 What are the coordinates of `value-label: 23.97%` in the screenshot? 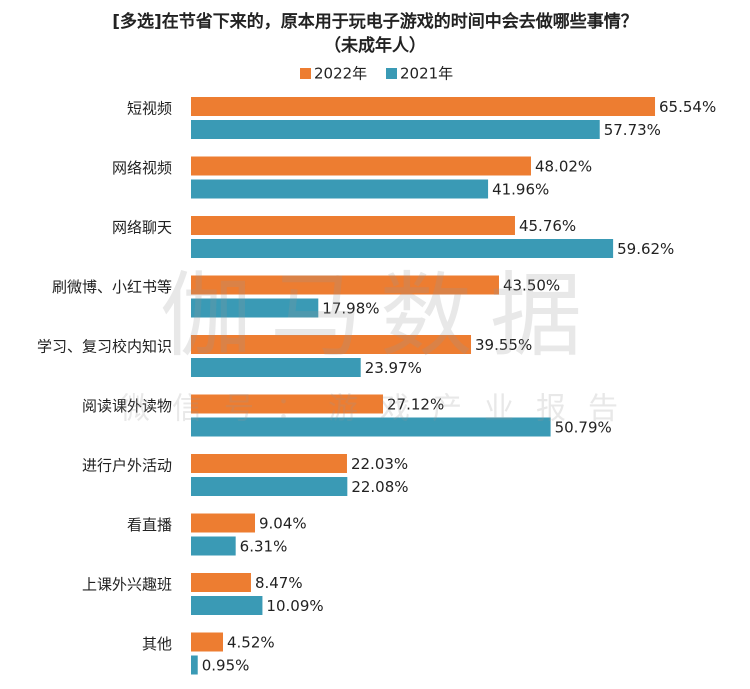 It's located at (393, 368).